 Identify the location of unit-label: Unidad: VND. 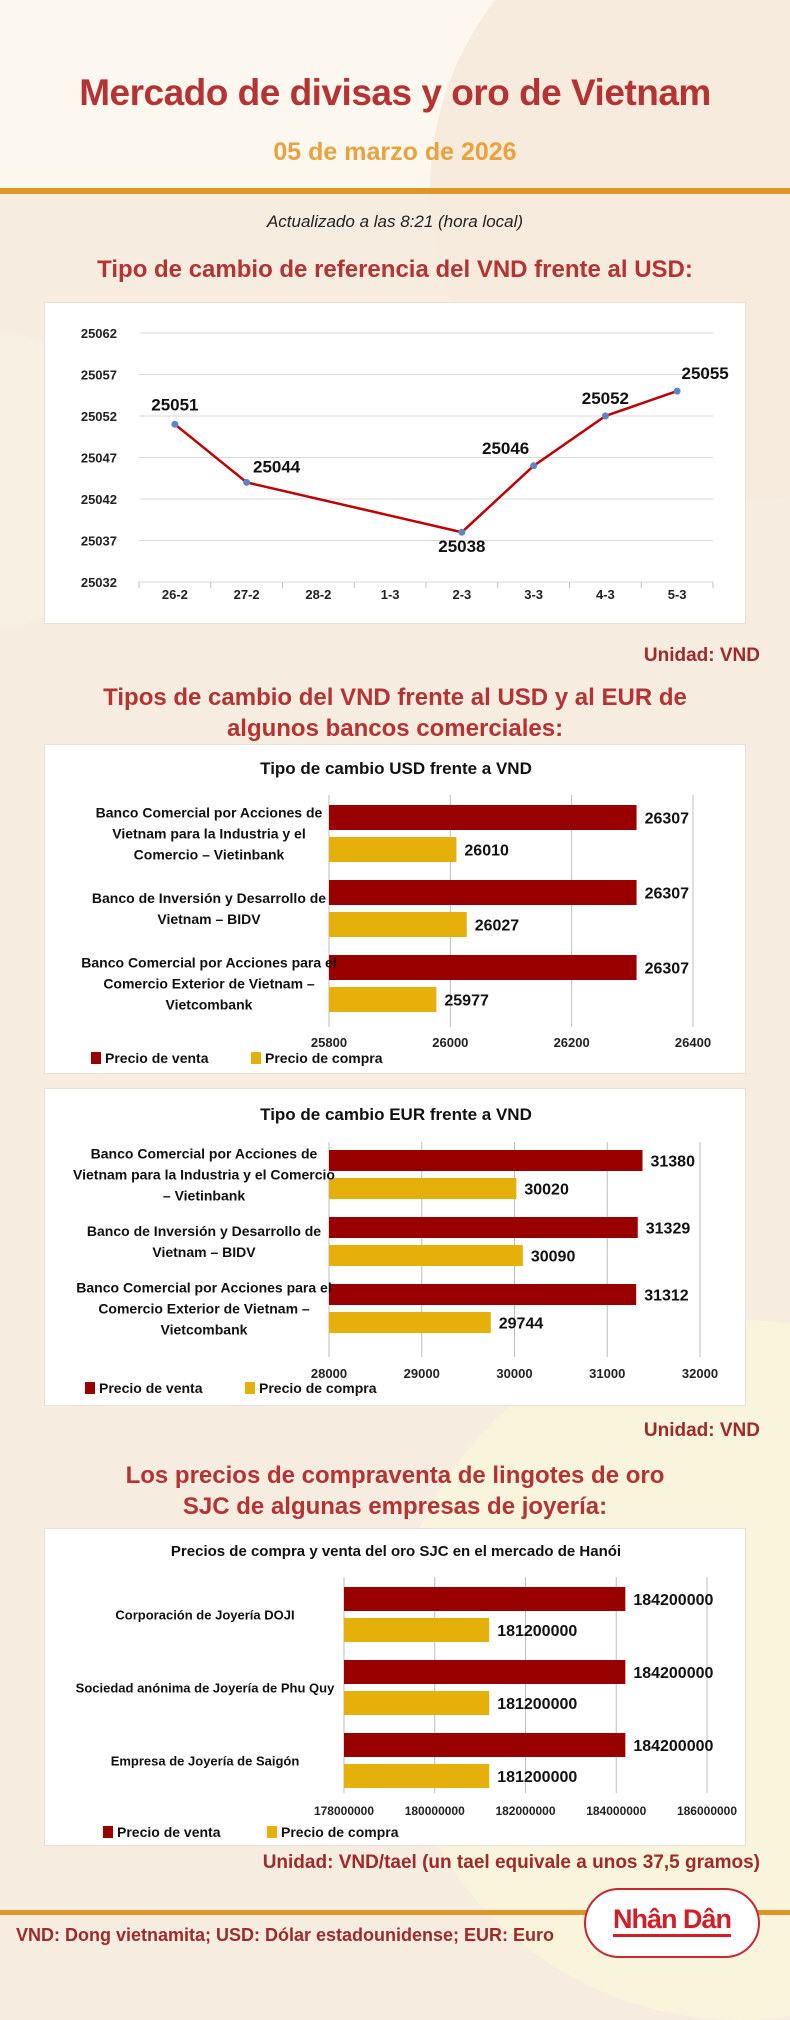
(701, 655).